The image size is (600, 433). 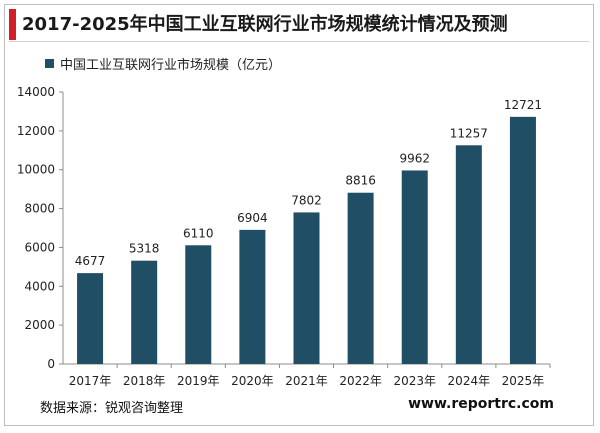 I want to click on y-tick-label: 8000, so click(x=39, y=209).